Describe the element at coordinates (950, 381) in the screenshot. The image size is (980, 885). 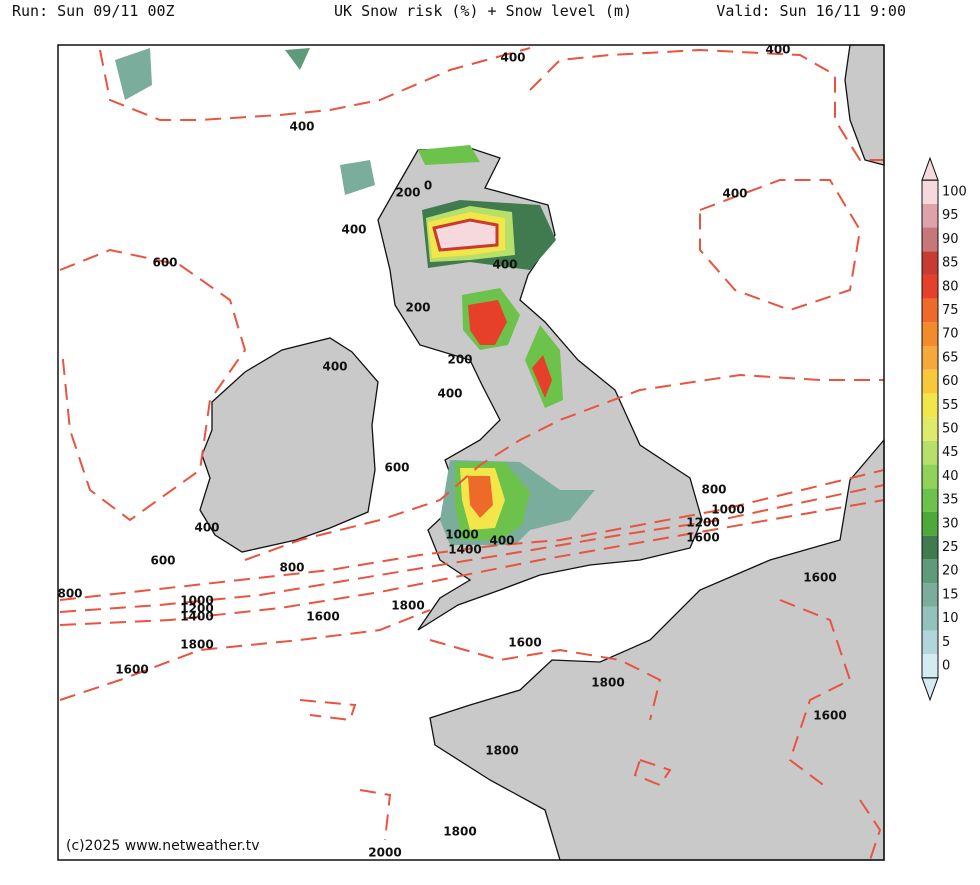
I see `colorbar-label: 60` at that location.